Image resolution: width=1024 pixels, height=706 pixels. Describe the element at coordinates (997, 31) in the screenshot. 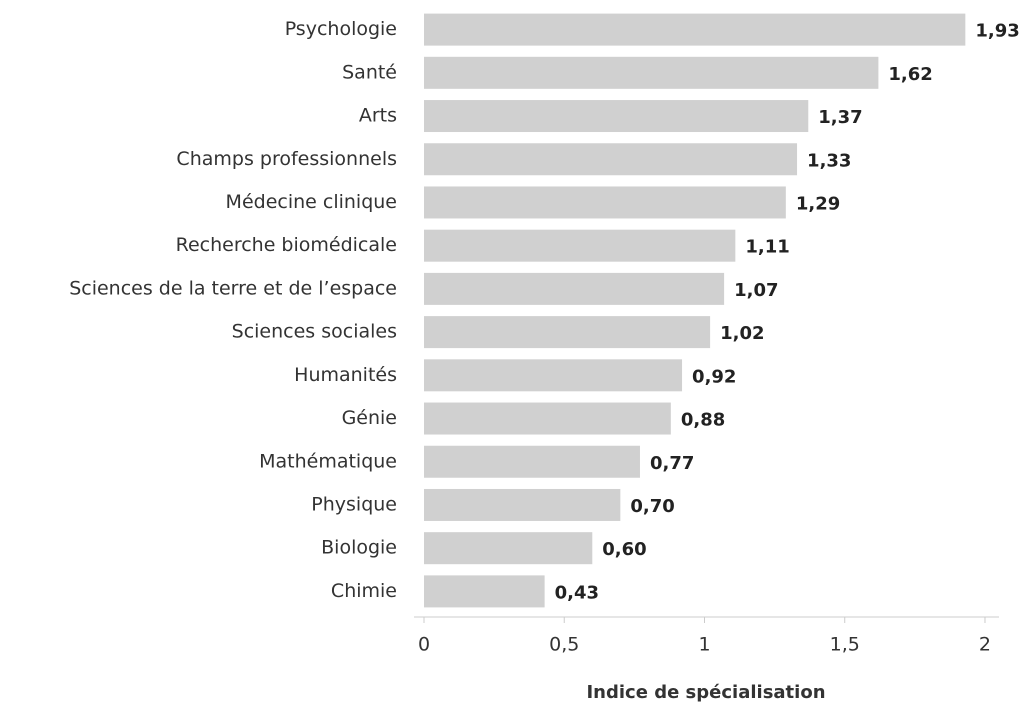

I see `value-label: 1,93` at that location.